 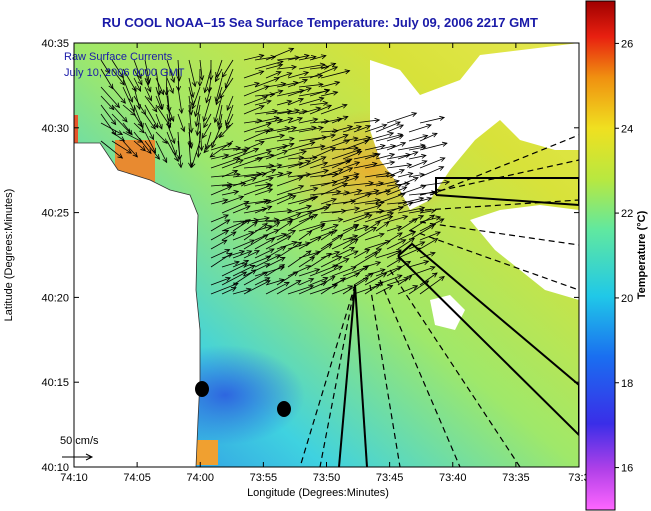 I want to click on colorbar-tick-label: 16, so click(x=627, y=469).